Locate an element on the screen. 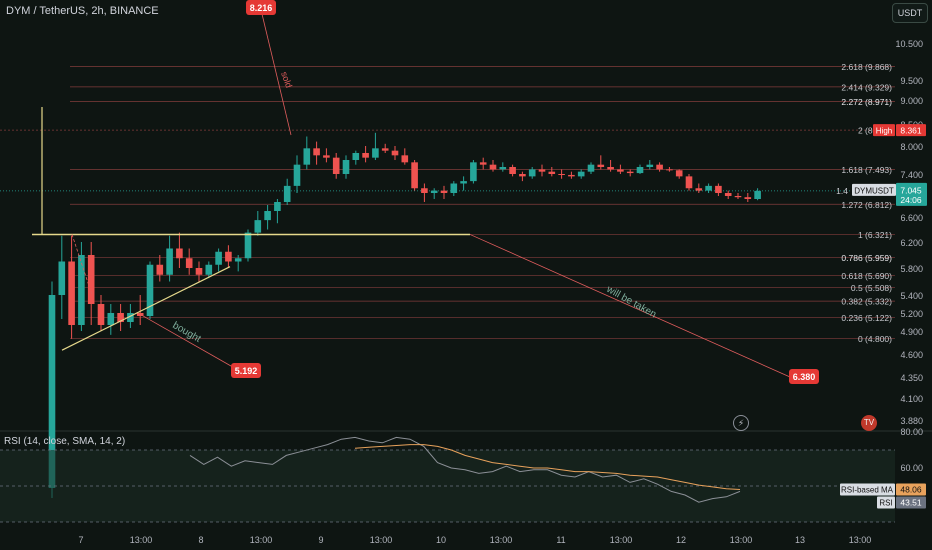 This screenshot has width=932, height=550. chart-title: DYM / TetherUS, 2h, BINANCE is located at coordinates (82, 11).